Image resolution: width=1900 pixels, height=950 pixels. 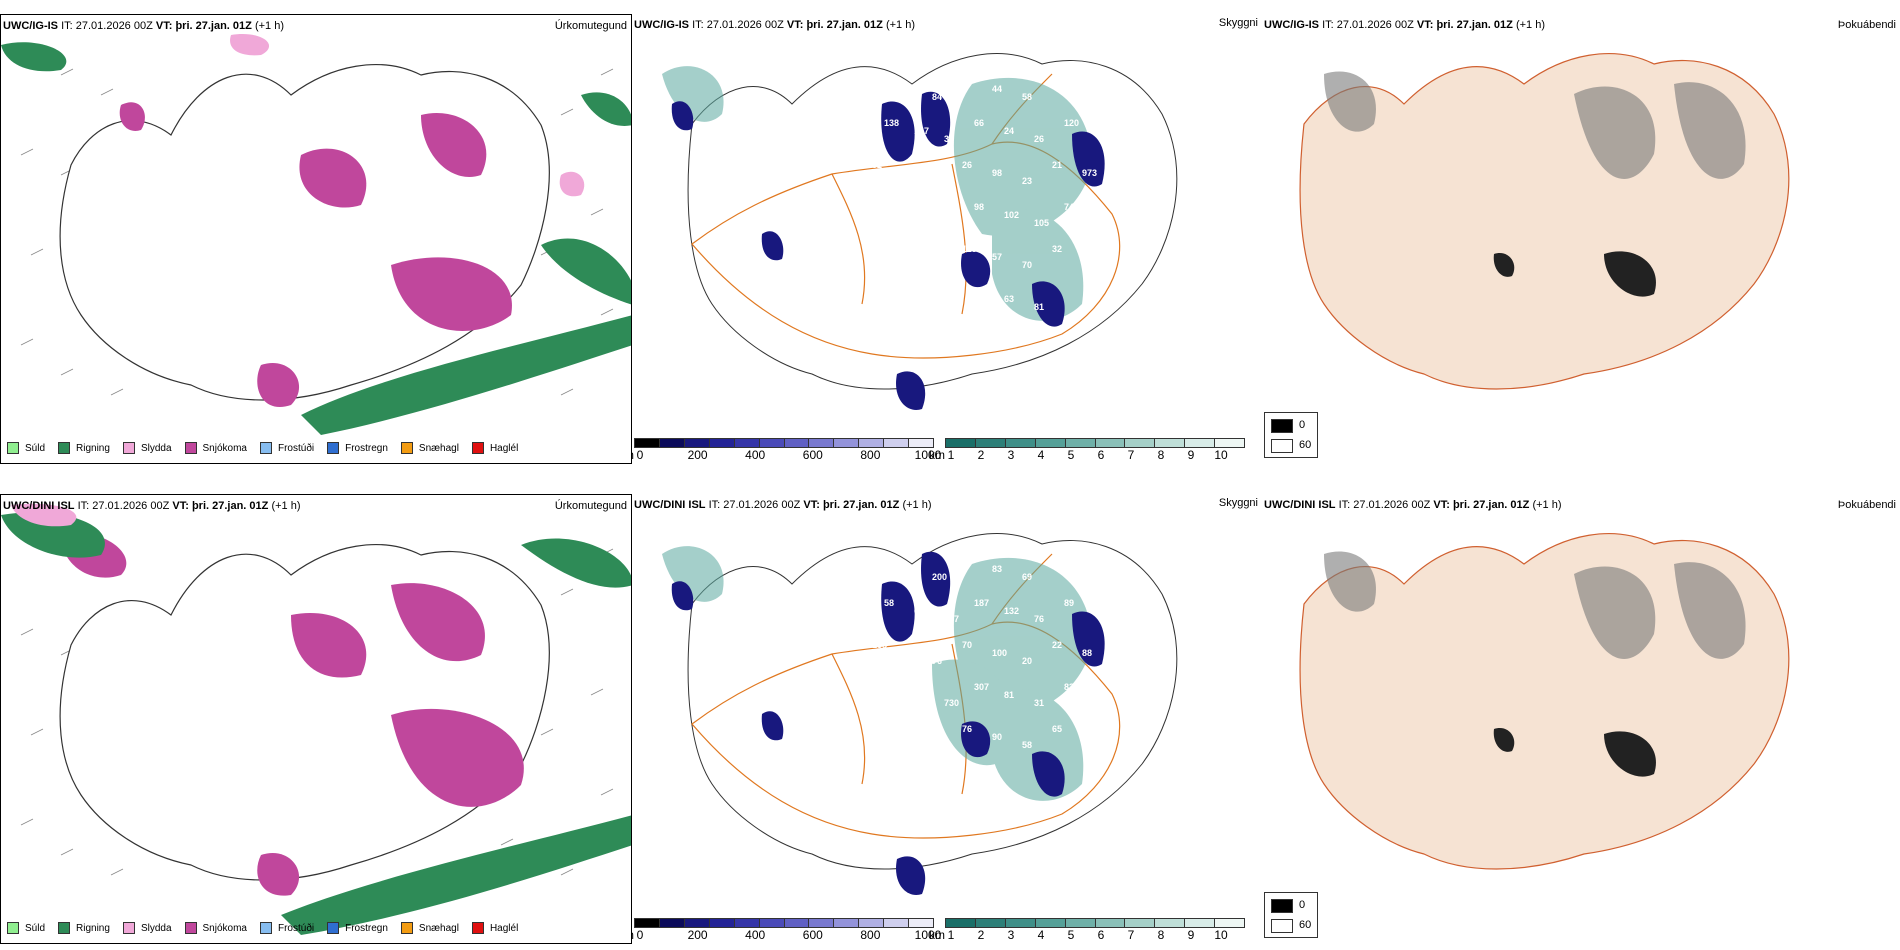 What do you see at coordinates (39, 506) in the screenshot?
I see `model-name: UWC/DINI ISL` at bounding box center [39, 506].